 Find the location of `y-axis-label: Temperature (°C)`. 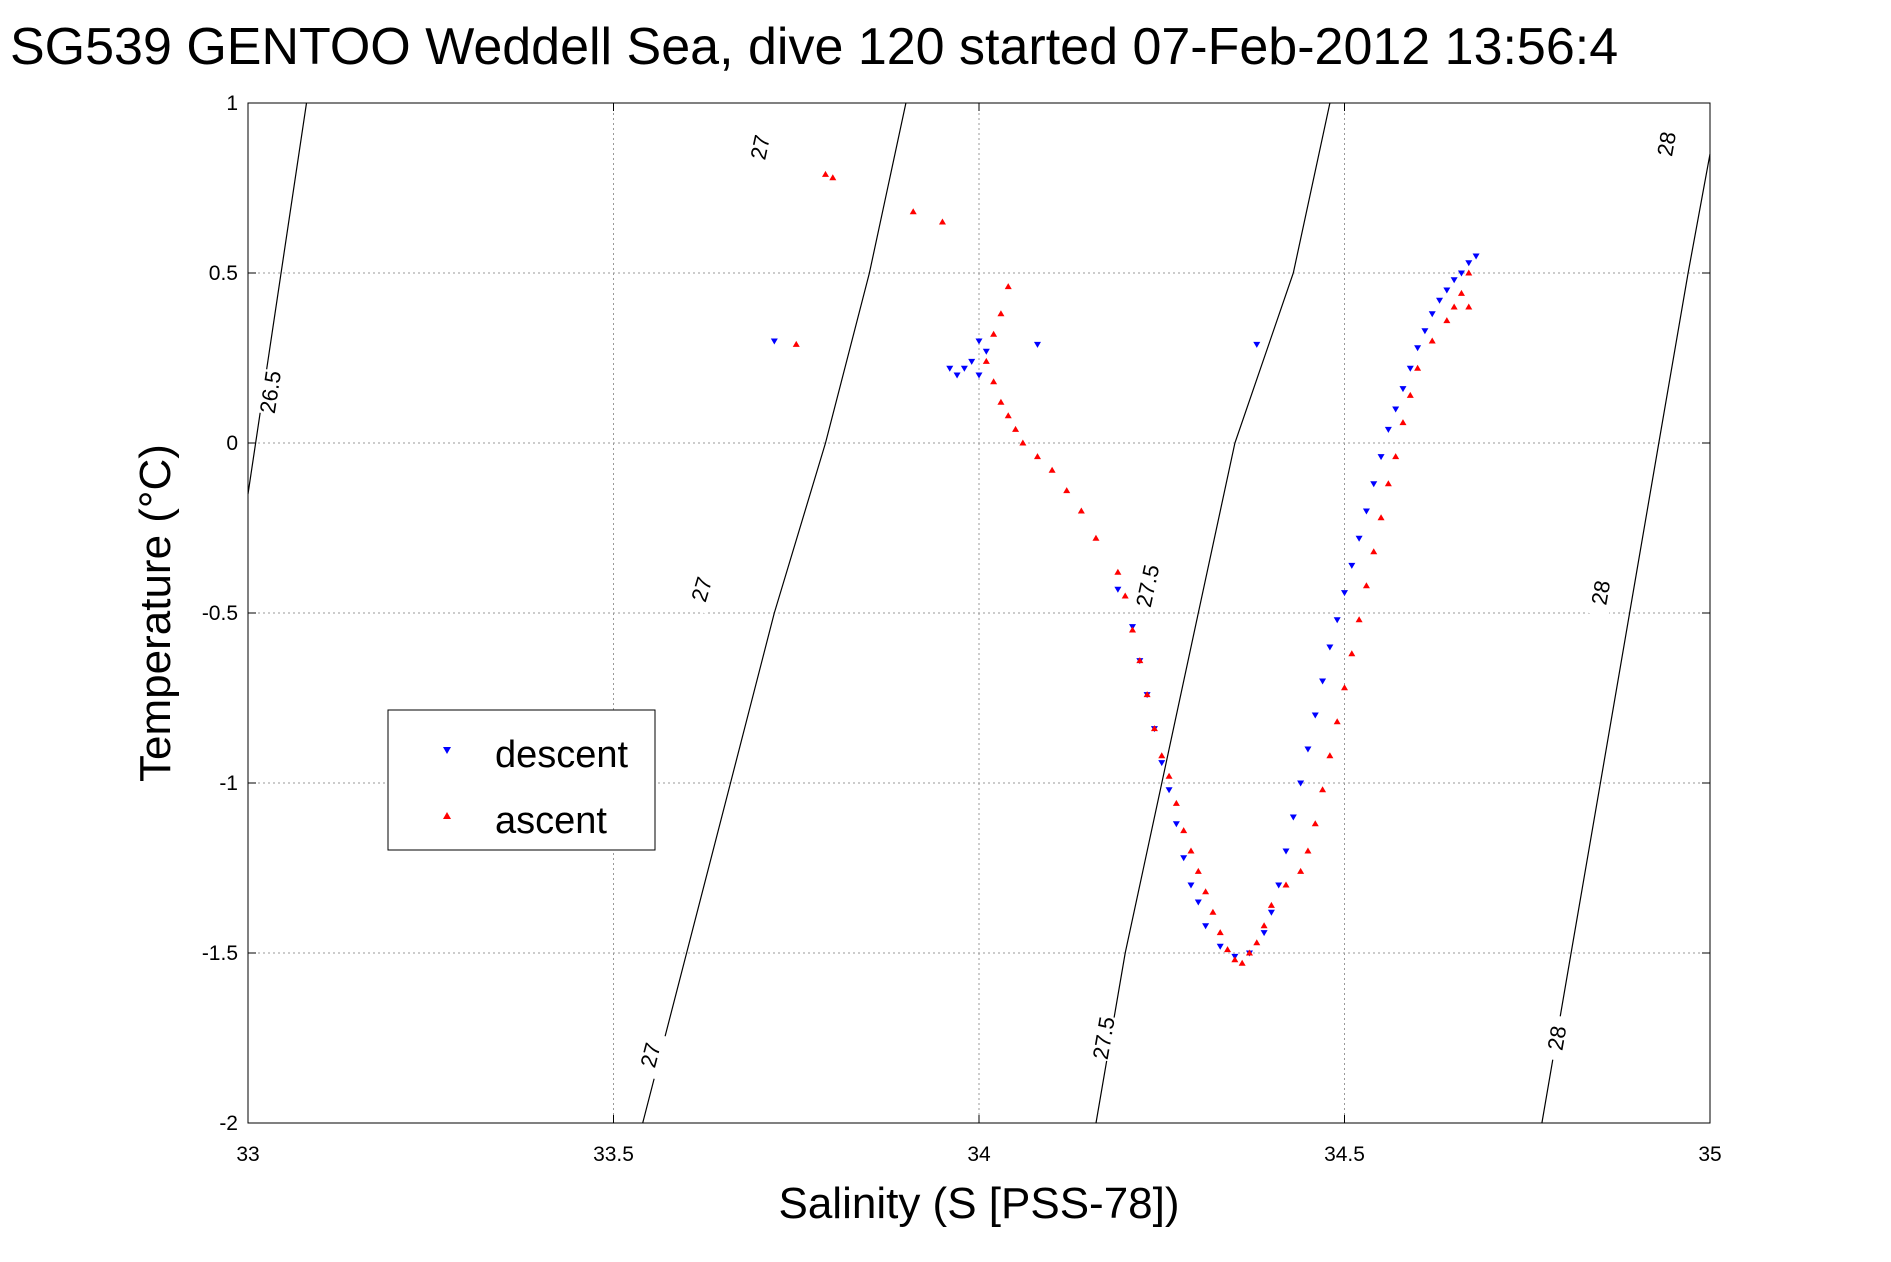

y-axis-label: Temperature (°C) is located at coordinates (155, 613).